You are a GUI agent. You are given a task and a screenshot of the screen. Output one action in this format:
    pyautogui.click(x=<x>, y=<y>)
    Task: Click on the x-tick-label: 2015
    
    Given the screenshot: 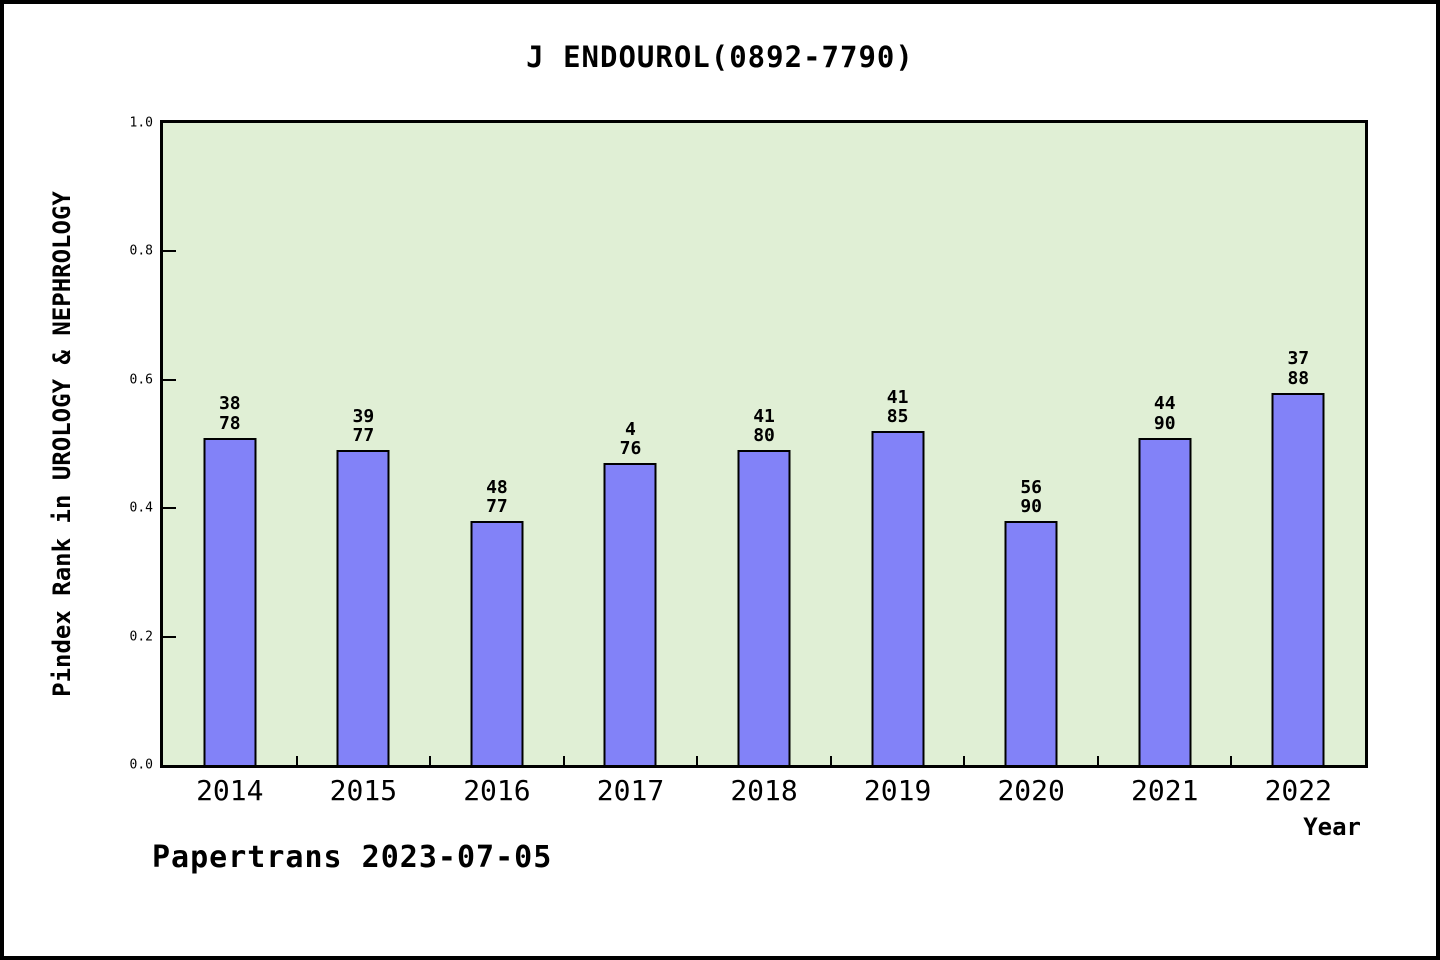 What is the action you would take?
    pyautogui.click(x=363, y=790)
    